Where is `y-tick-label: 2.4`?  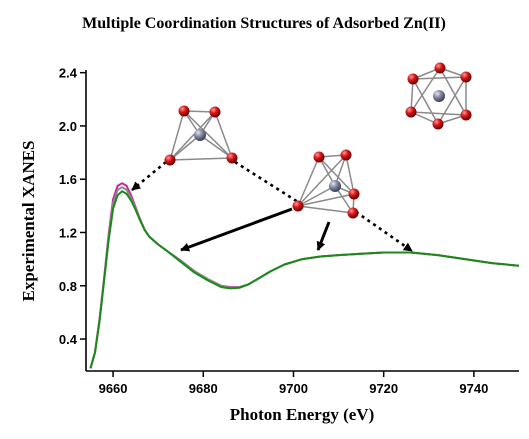
y-tick-label: 2.4 is located at coordinates (68, 73).